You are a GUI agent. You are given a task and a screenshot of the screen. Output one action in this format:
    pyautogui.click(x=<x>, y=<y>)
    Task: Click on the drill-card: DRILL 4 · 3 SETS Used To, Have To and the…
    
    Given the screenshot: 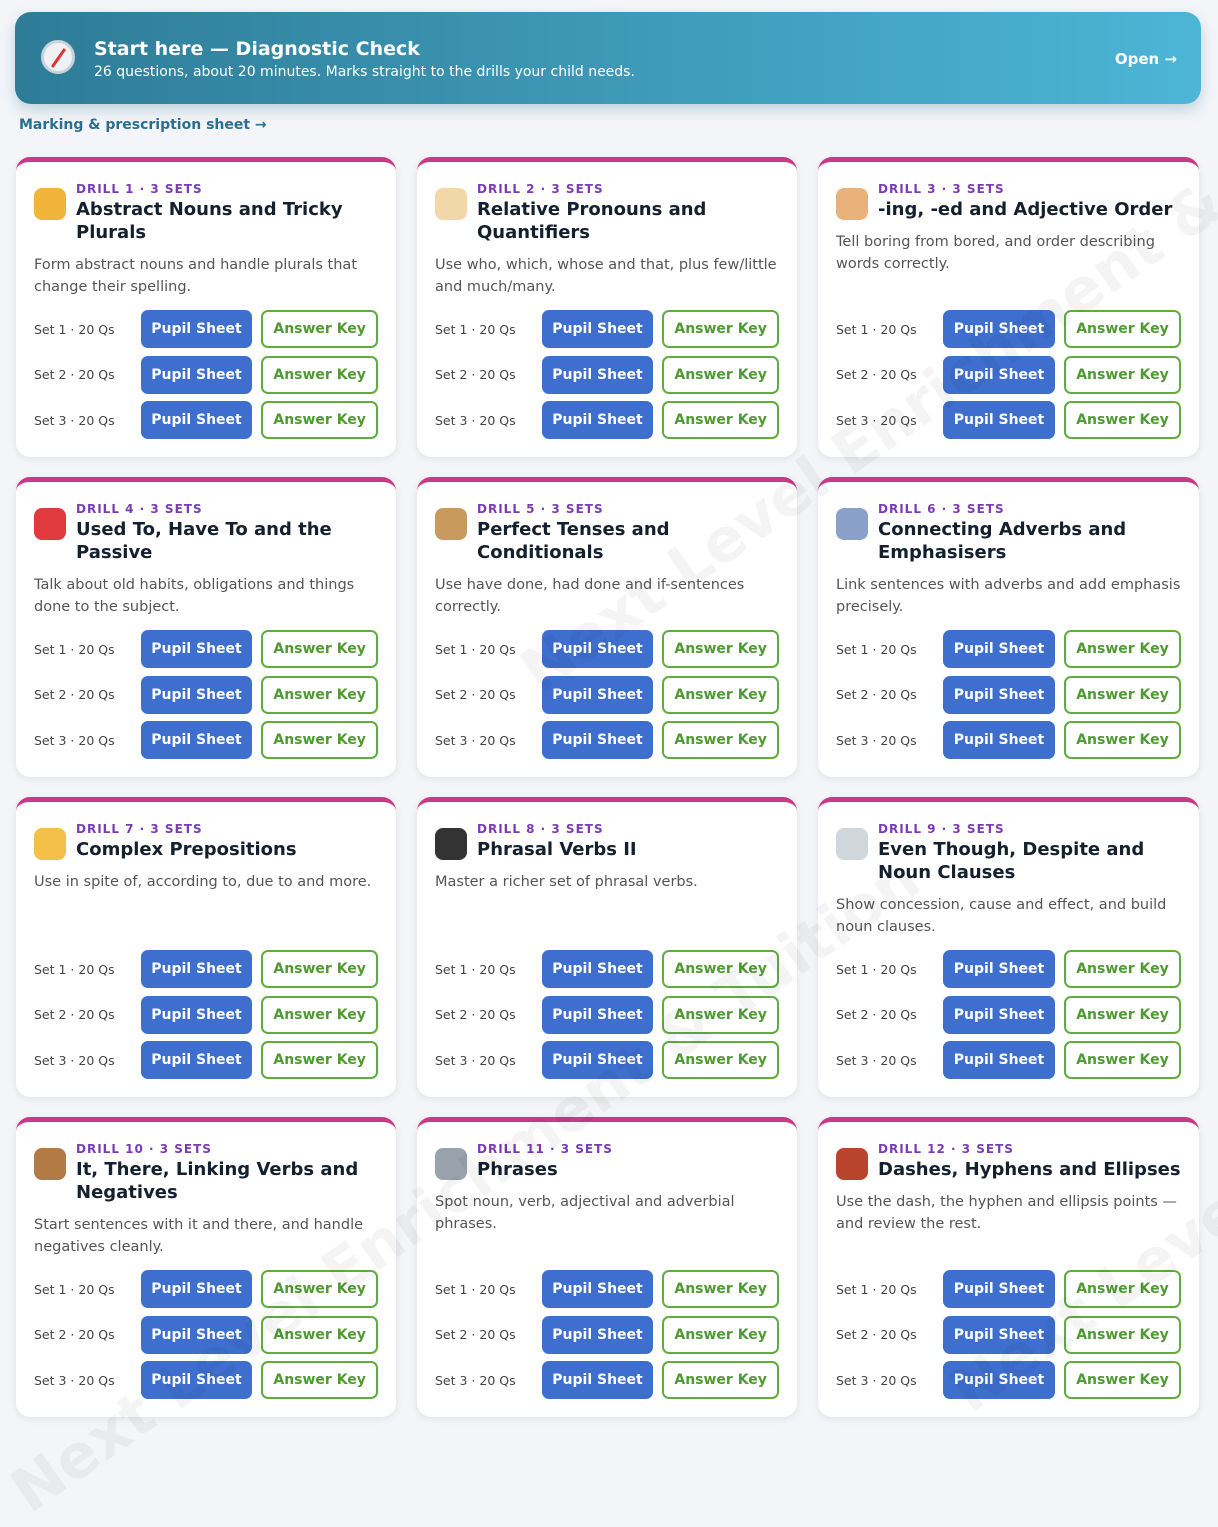 What is the action you would take?
    pyautogui.click(x=206, y=627)
    